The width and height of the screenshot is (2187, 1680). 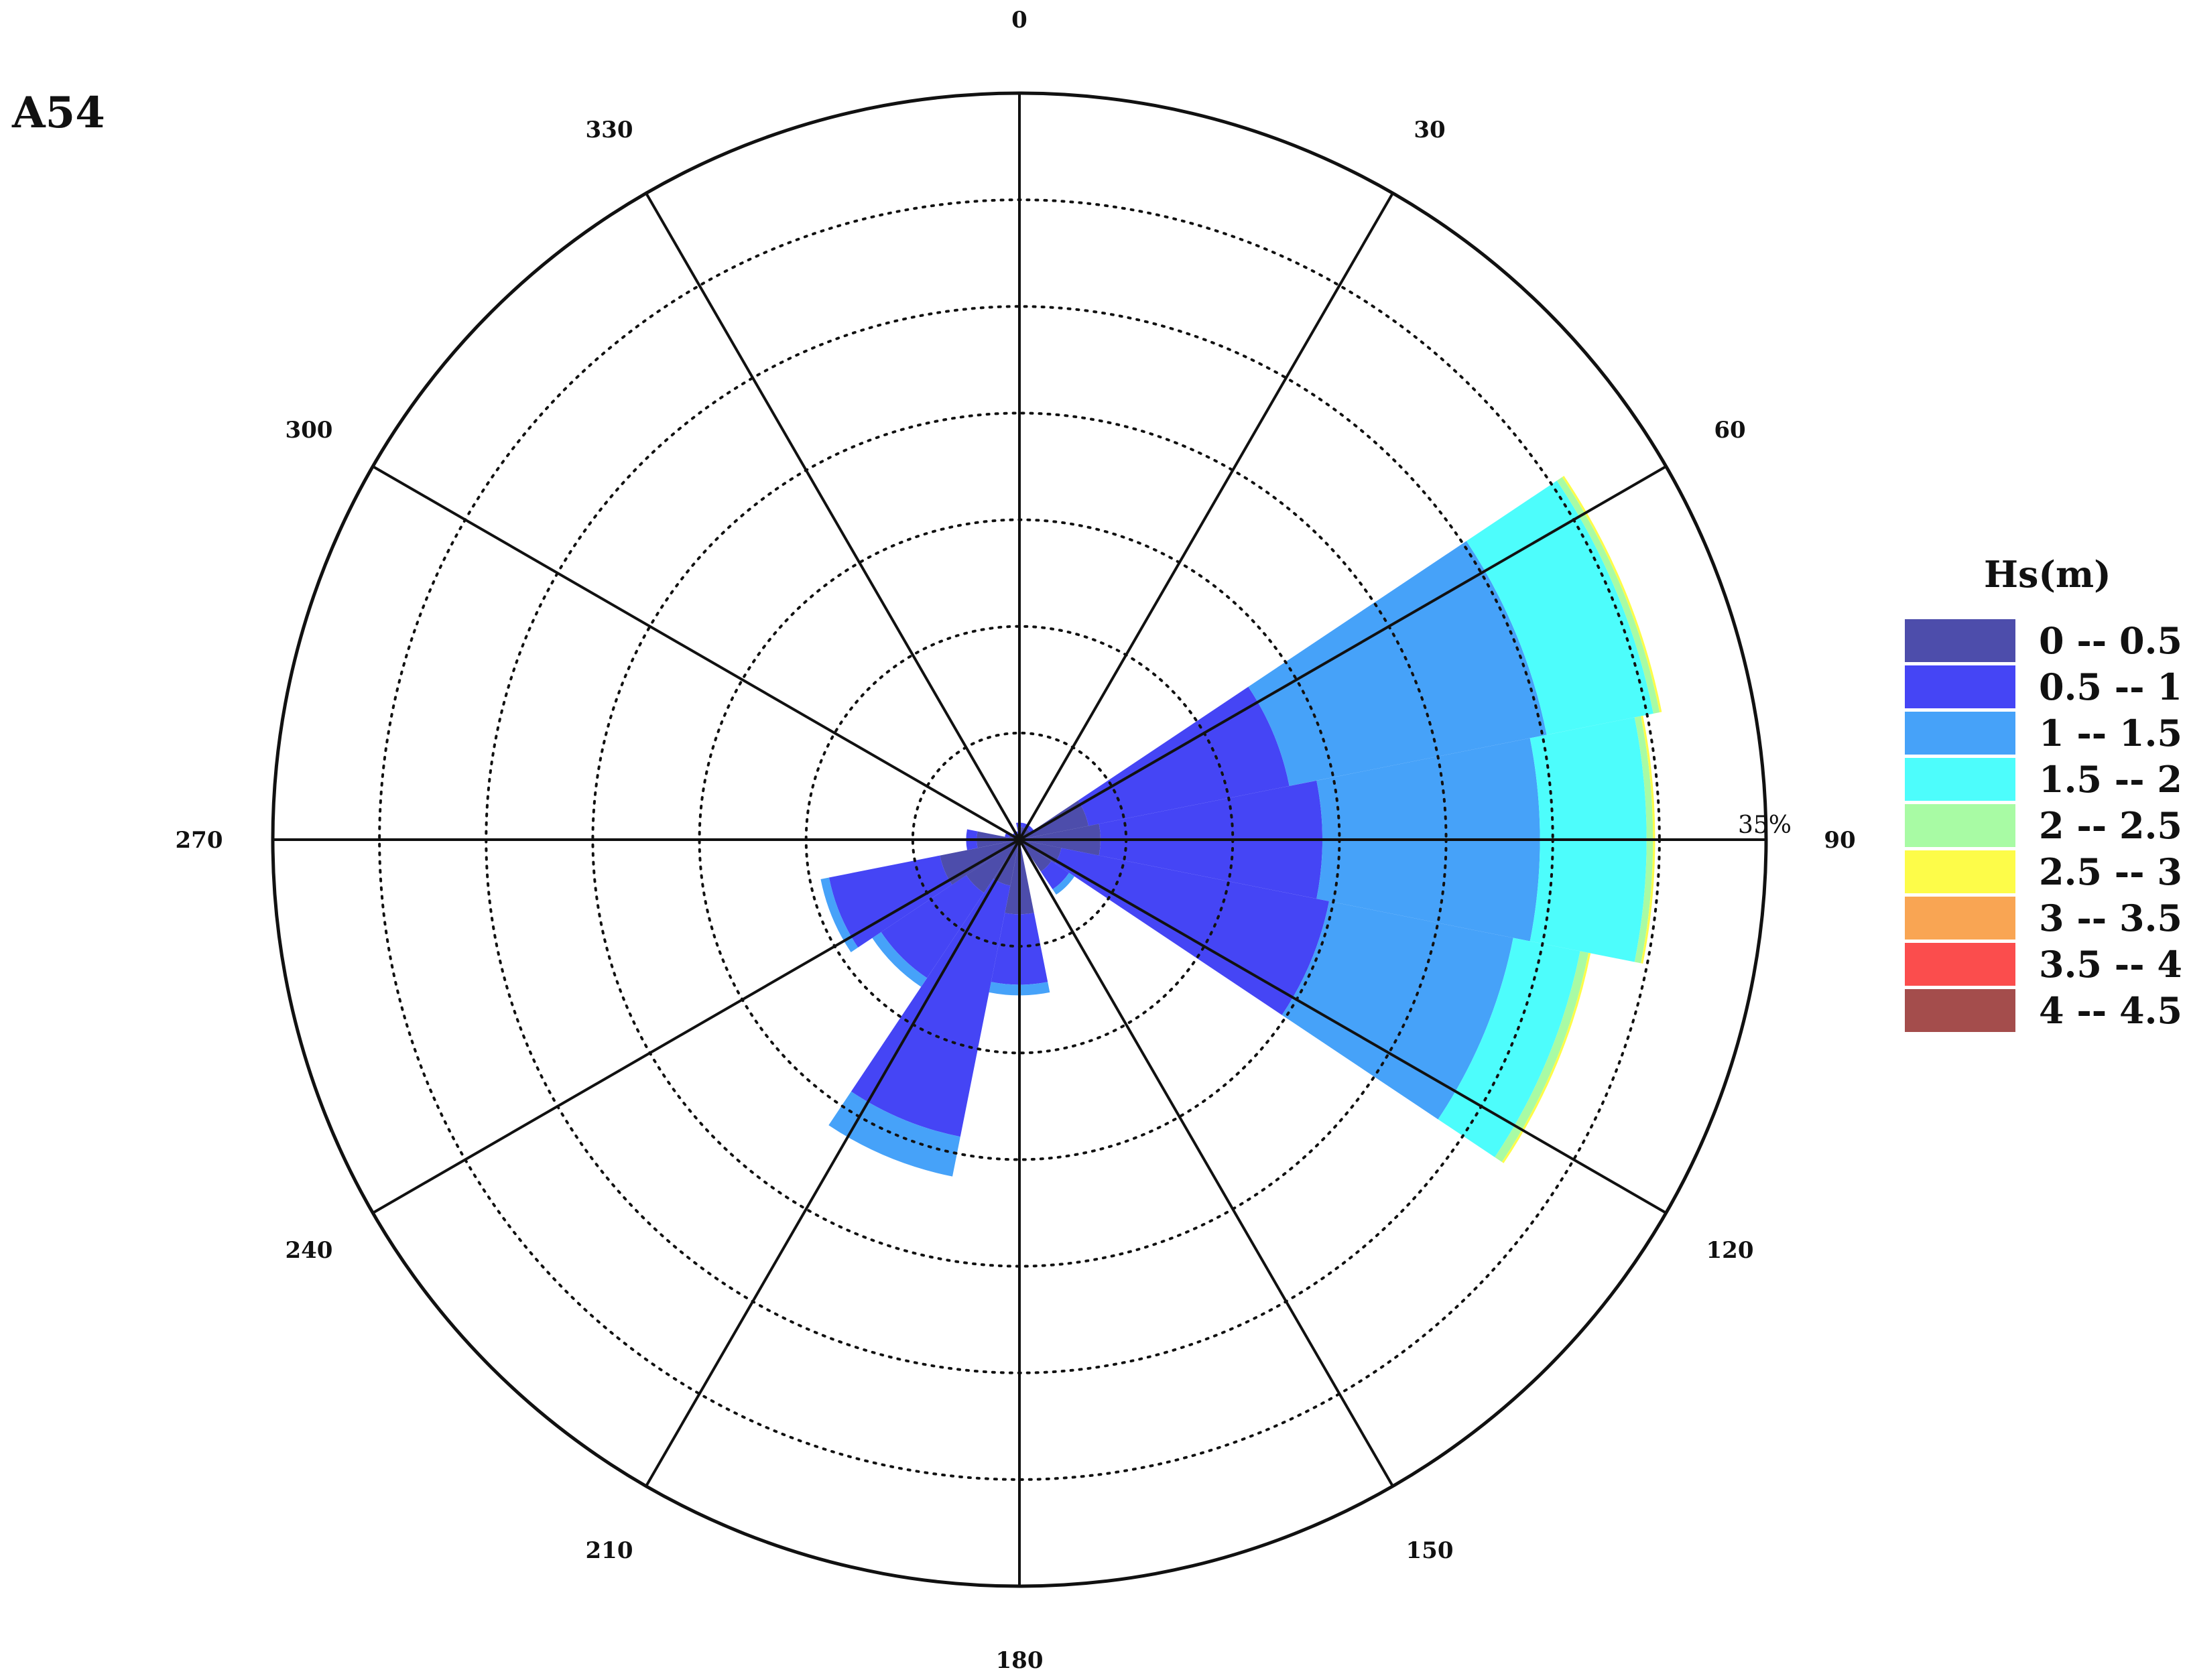 What do you see at coordinates (2111, 872) in the screenshot?
I see `legend-label-5: 2.5 -- 3` at bounding box center [2111, 872].